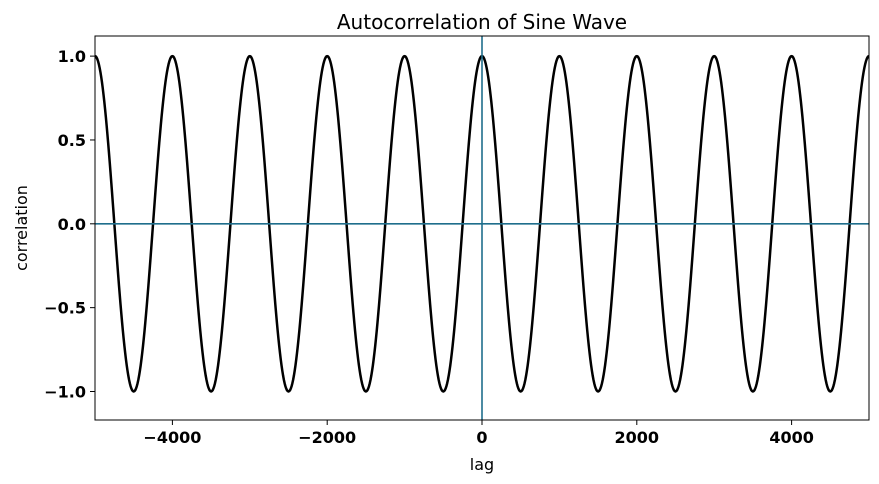 This screenshot has width=879, height=484. Describe the element at coordinates (482, 22) in the screenshot. I see `chart-title: Autocorrelation of Sine Wave` at that location.